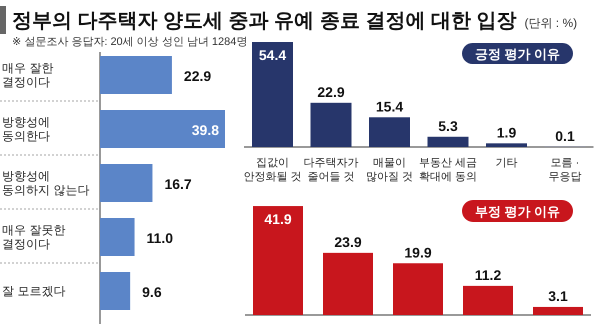 Image resolution: width=610 pixels, height=324 pixels. What do you see at coordinates (558, 296) in the screenshot?
I see `data-label: 3.1` at bounding box center [558, 296].